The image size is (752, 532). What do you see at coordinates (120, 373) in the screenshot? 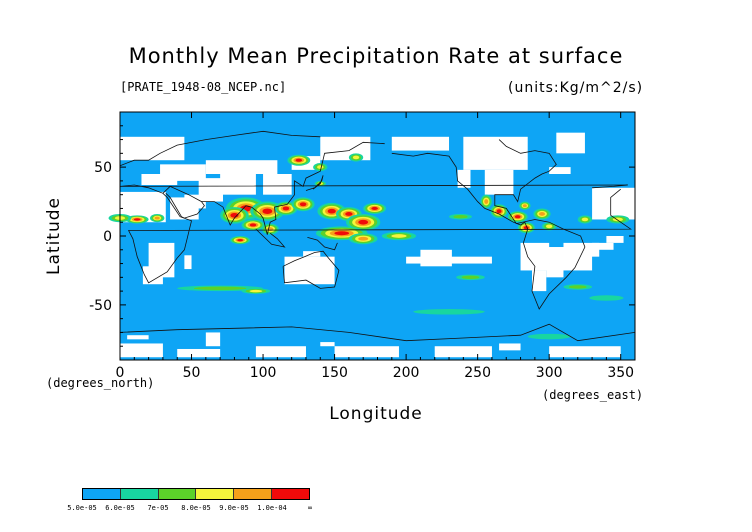
I see `x-tick-label: 0` at bounding box center [120, 373].